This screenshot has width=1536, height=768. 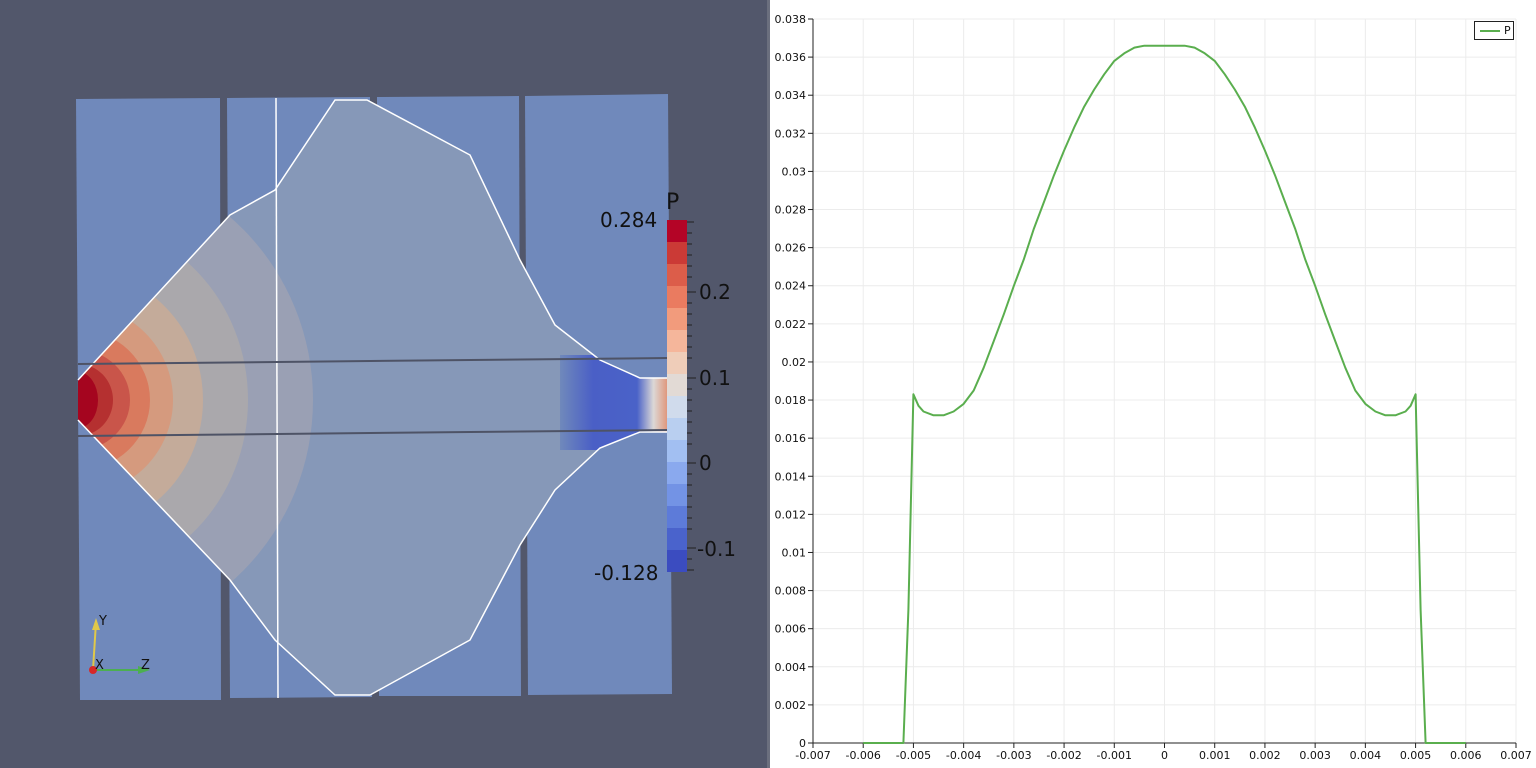 What do you see at coordinates (705, 463) in the screenshot?
I see `colorbar-tick-label: 0` at bounding box center [705, 463].